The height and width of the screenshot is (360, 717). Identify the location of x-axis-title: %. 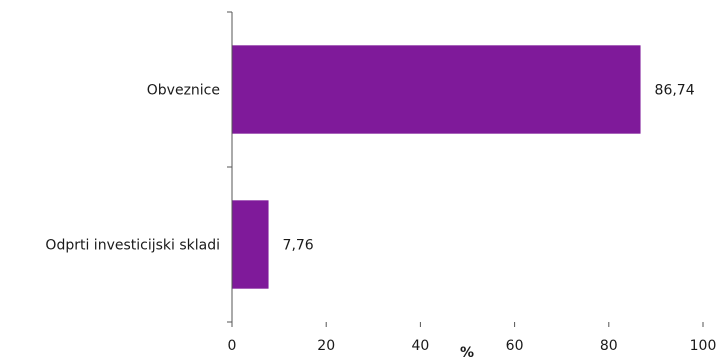
(467, 352).